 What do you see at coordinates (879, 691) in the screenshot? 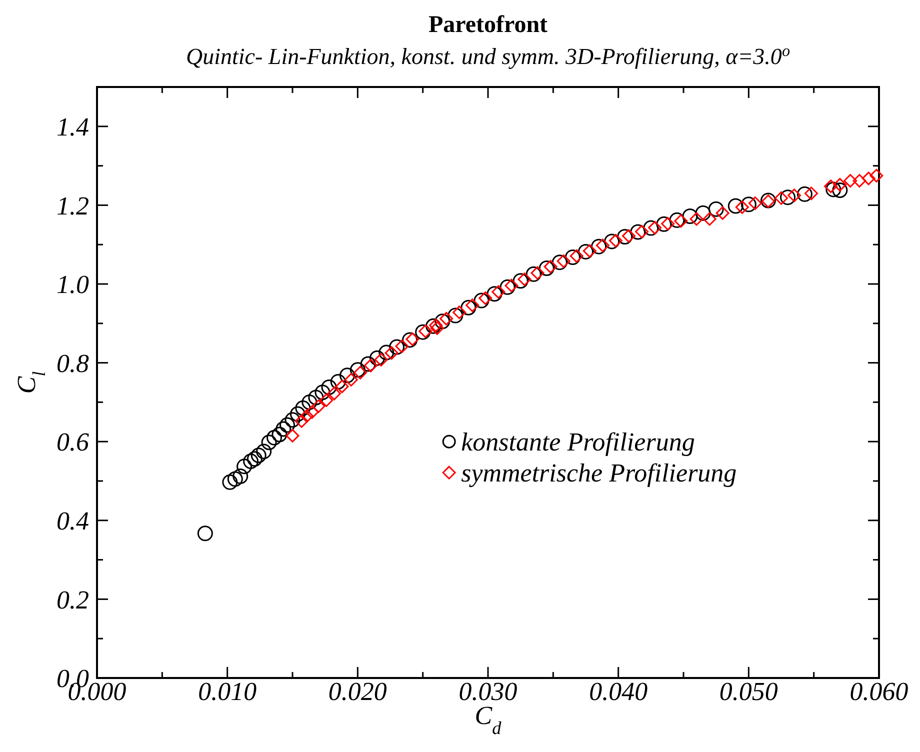
I see `x-tick-label: 0.060` at bounding box center [879, 691].